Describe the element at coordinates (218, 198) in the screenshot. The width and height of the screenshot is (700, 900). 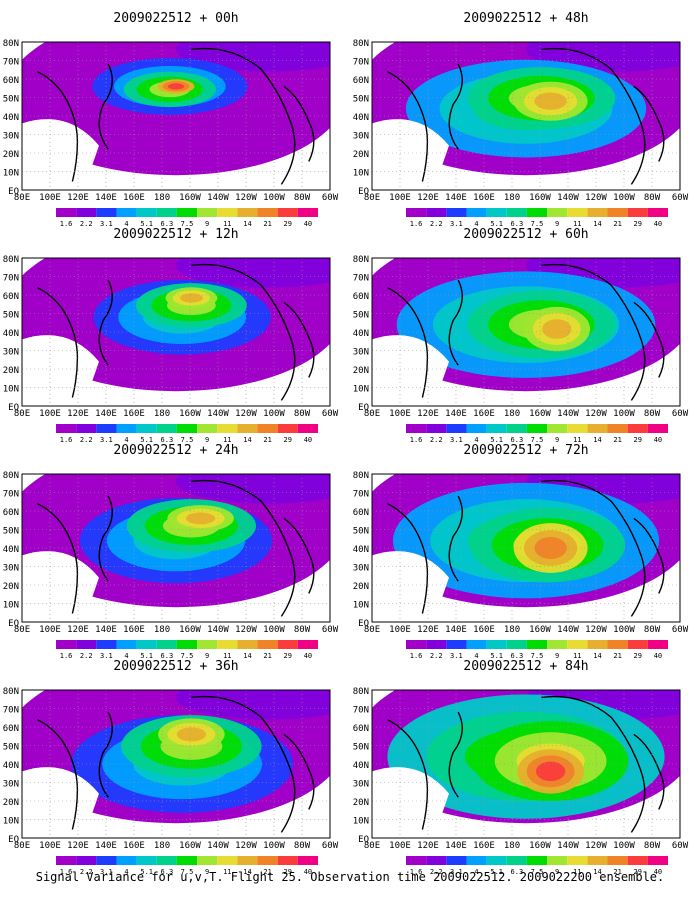
I see `lon-tick-label: 140W` at that location.